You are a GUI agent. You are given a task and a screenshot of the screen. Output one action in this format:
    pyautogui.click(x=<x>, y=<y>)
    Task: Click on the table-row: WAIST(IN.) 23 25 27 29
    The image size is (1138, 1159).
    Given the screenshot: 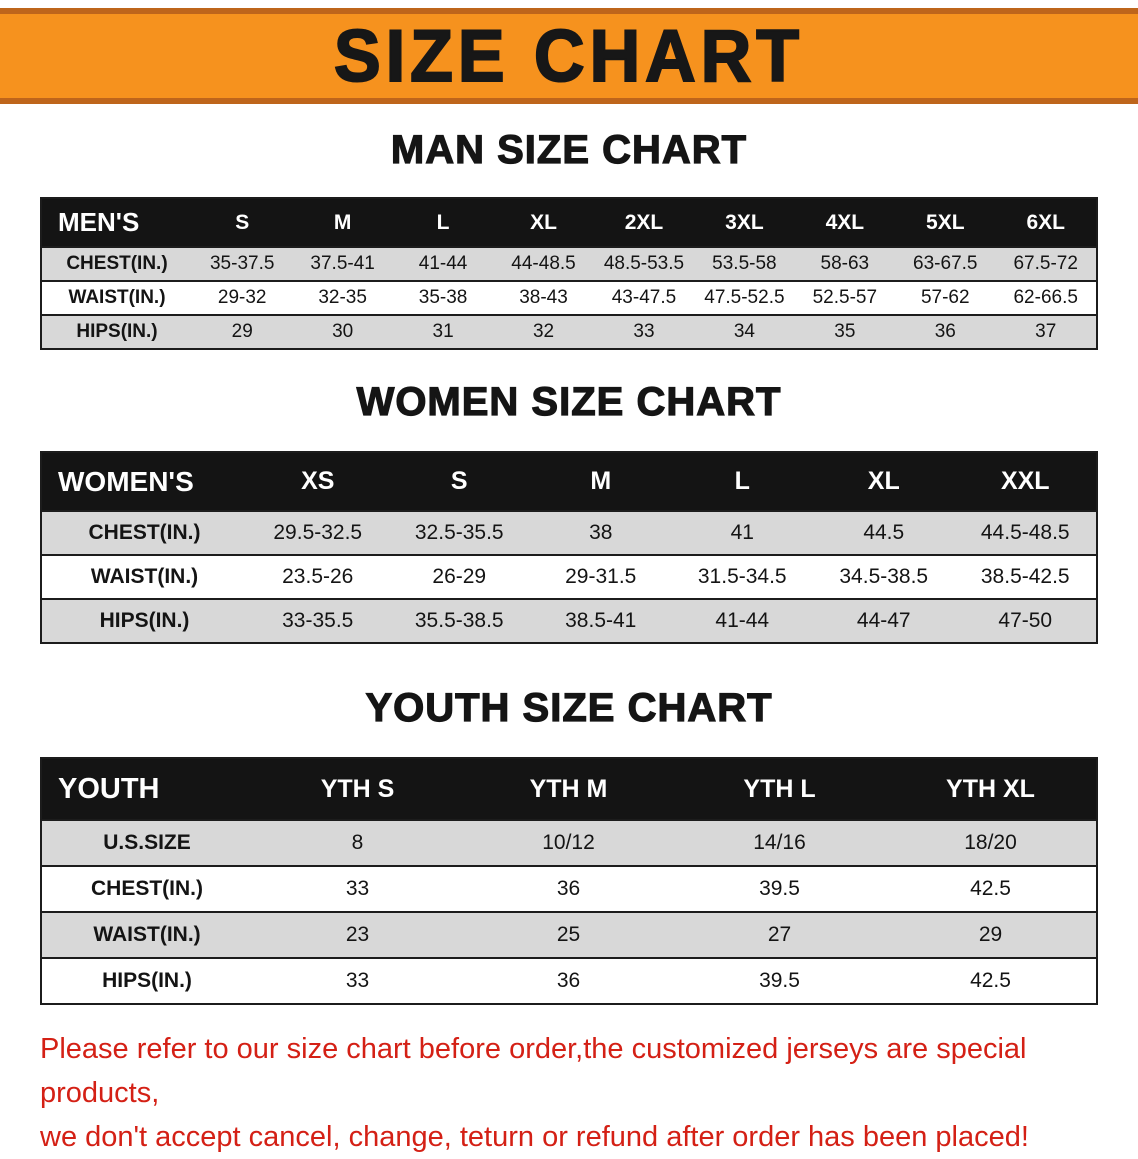 What is the action you would take?
    pyautogui.click(x=569, y=934)
    